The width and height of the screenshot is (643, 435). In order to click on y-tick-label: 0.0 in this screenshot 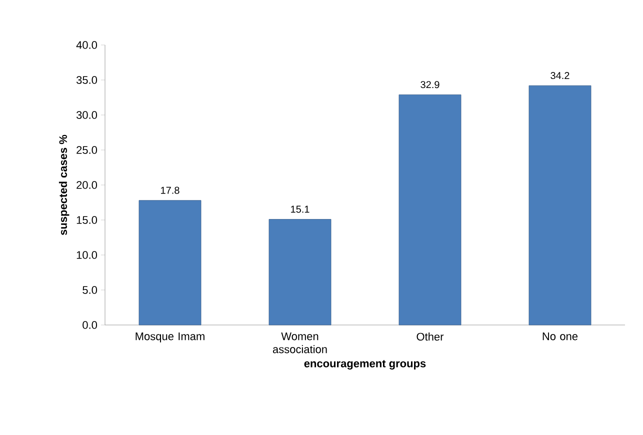, I will do `click(90, 325)`.